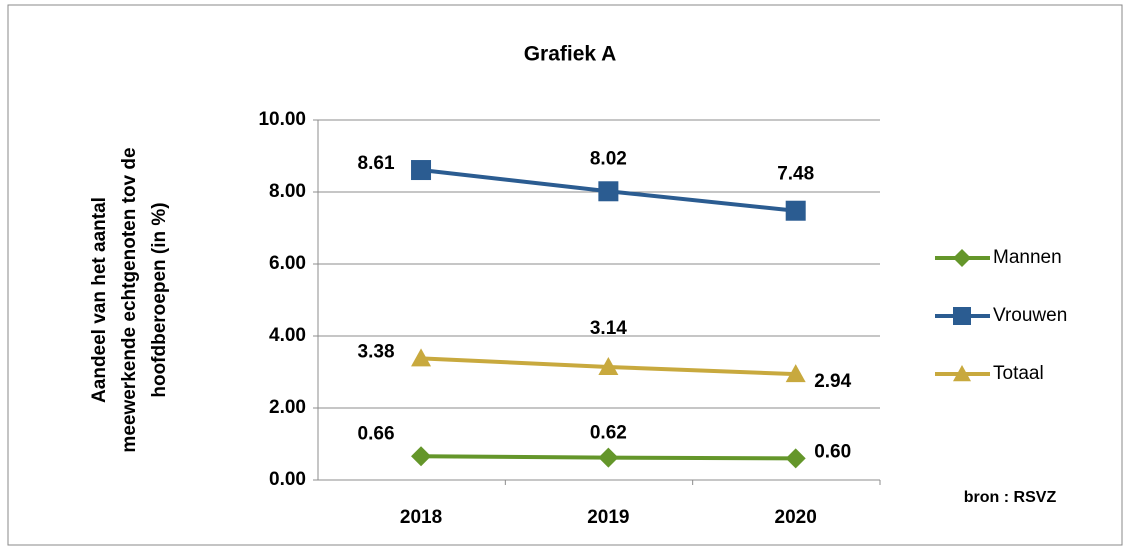  Describe the element at coordinates (376, 351) in the screenshot. I see `data-label: 3.38` at that location.